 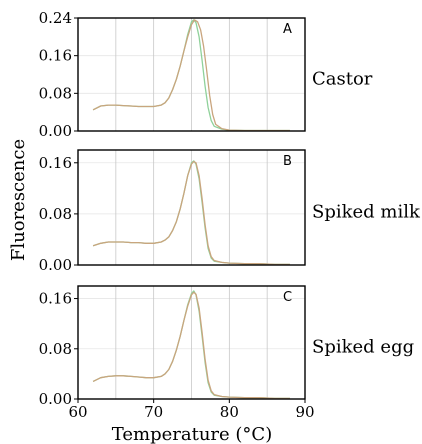 What do you see at coordinates (366, 212) in the screenshot?
I see `panel-name: Spiked milk` at bounding box center [366, 212].